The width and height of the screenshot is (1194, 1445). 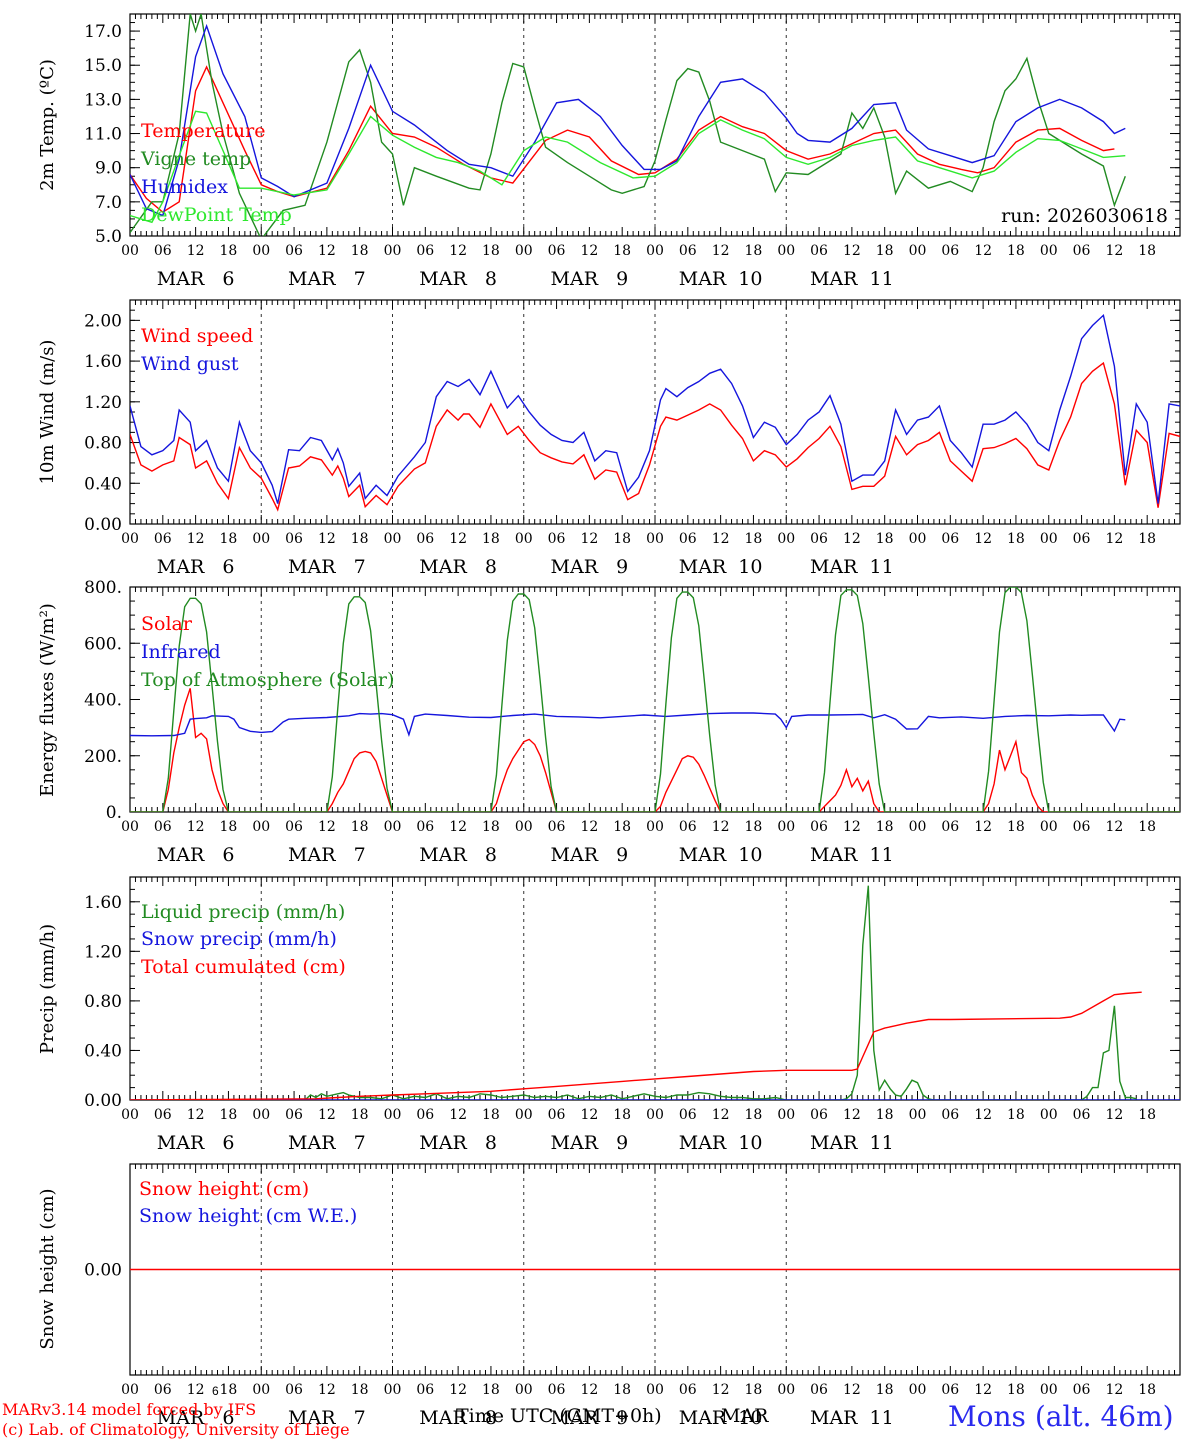 What do you see at coordinates (243, 912) in the screenshot?
I see `legend-entry: Liquid precip (mm/h)` at bounding box center [243, 912].